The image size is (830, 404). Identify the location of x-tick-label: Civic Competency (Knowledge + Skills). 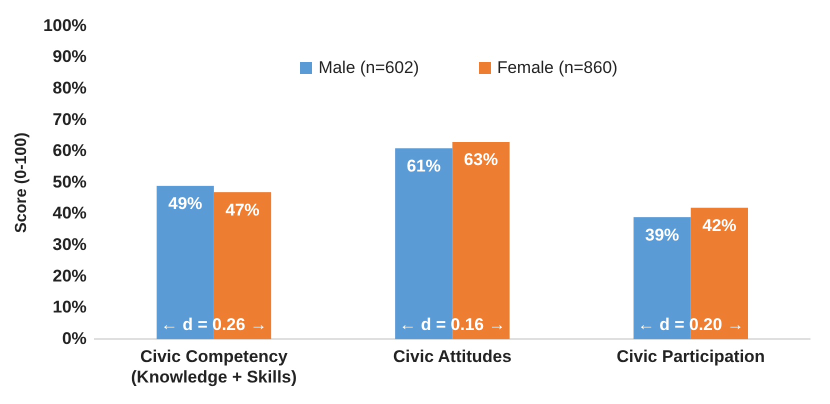
(214, 366).